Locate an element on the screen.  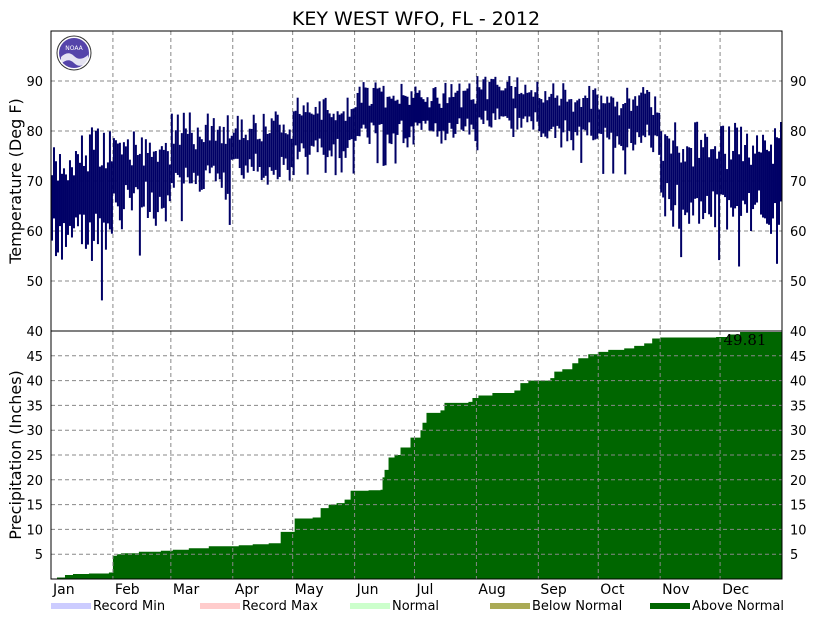
legend-label: Above Normal is located at coordinates (738, 606).